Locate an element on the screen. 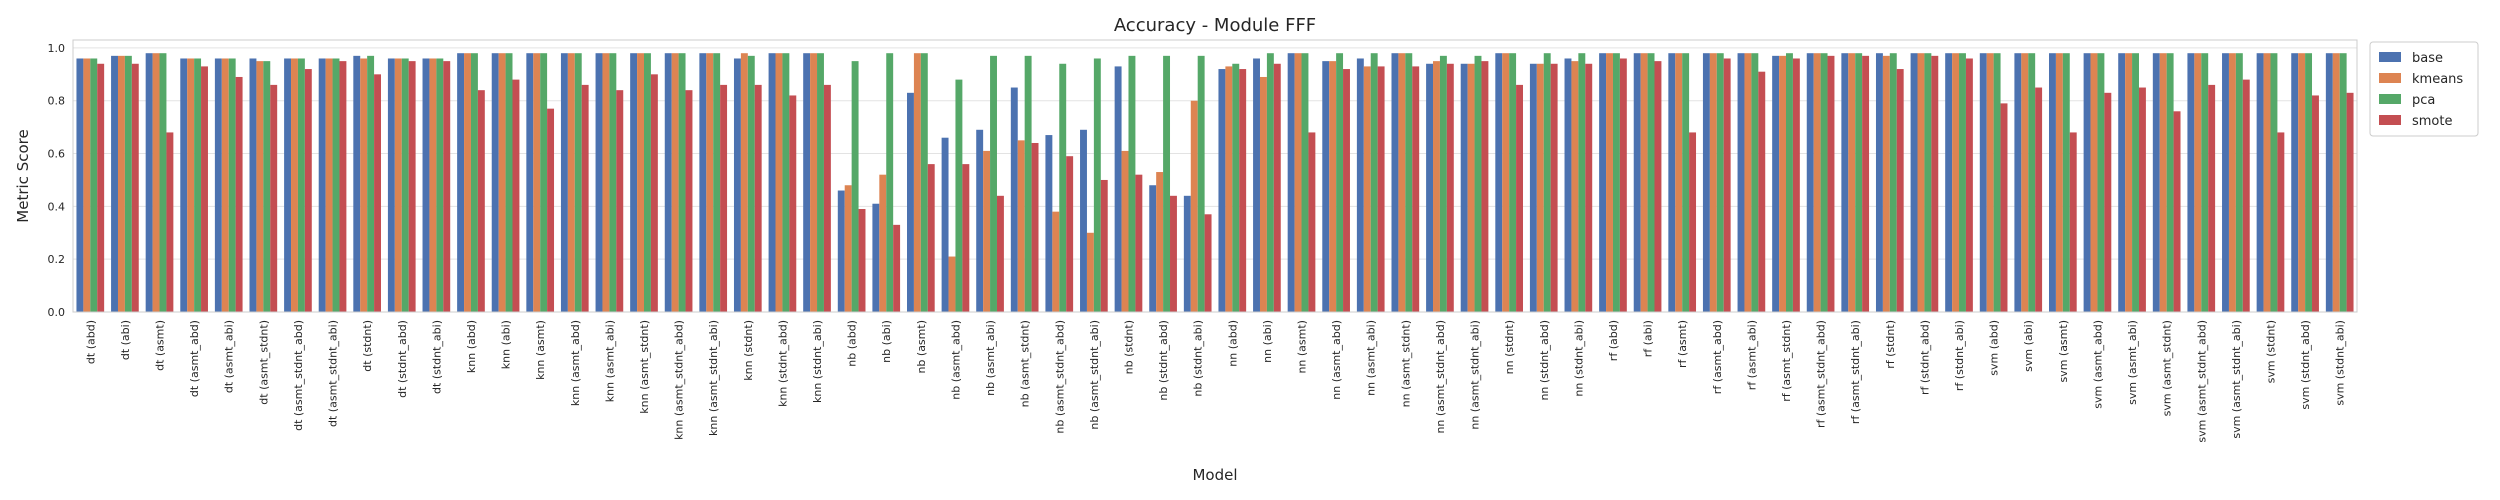 This screenshot has width=2500, height=500. x-tick-label: dt (asmt_abd) is located at coordinates (194, 358).